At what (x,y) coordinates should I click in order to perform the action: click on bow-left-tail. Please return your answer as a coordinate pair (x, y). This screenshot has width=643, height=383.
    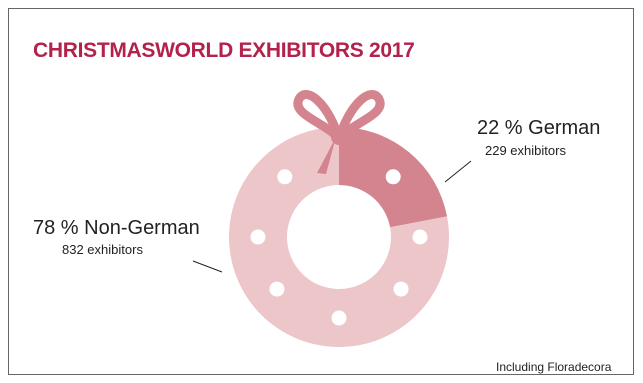
    Looking at the image, I should click on (326, 155).